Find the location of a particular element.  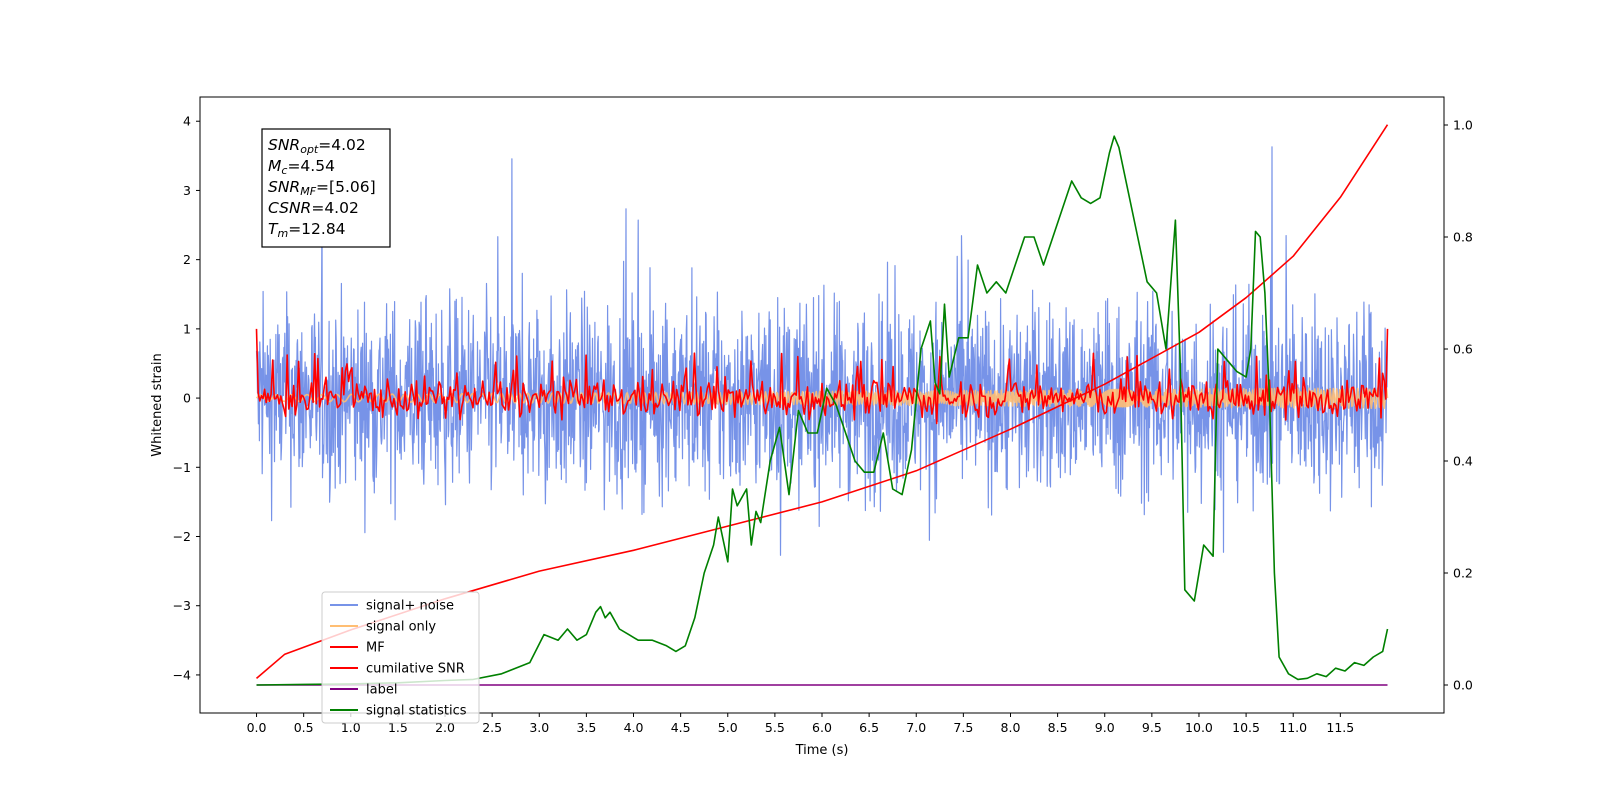

x-tick-label: 8.0 is located at coordinates (1011, 727).